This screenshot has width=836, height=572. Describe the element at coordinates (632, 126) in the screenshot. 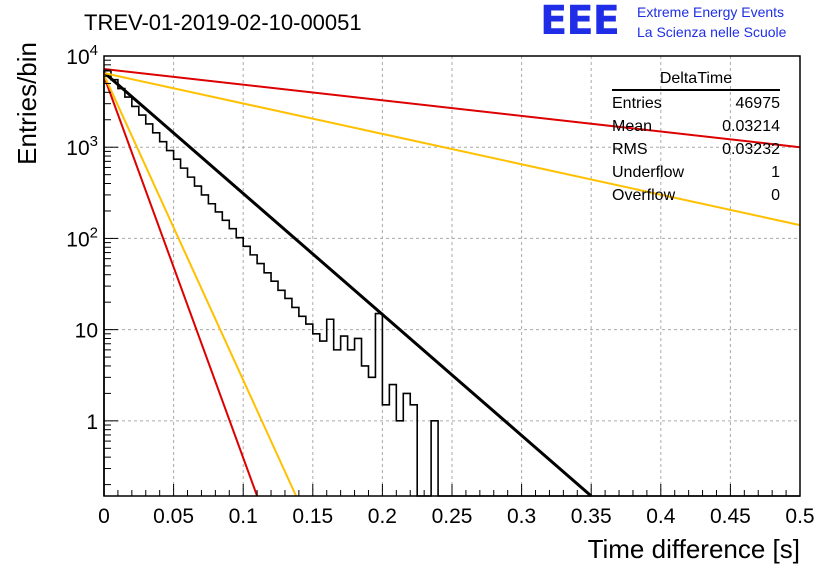

I see `stats-label: Mean` at that location.